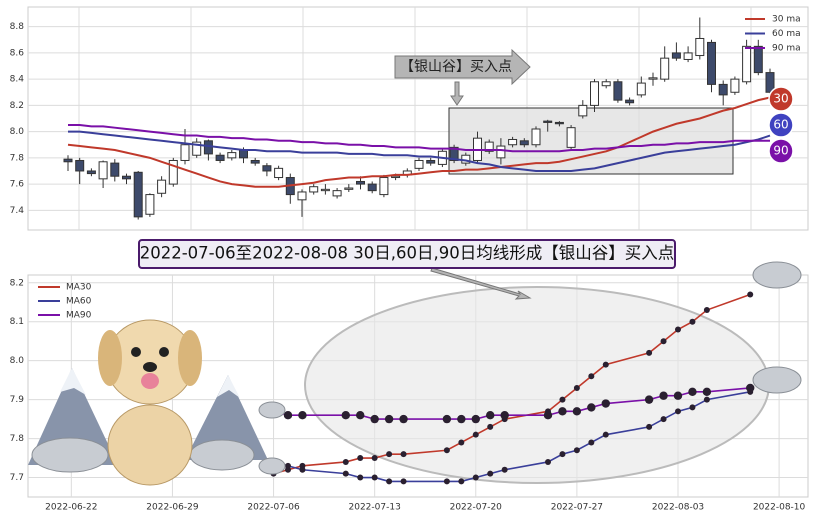  I want to click on title-box, so click(407, 254).